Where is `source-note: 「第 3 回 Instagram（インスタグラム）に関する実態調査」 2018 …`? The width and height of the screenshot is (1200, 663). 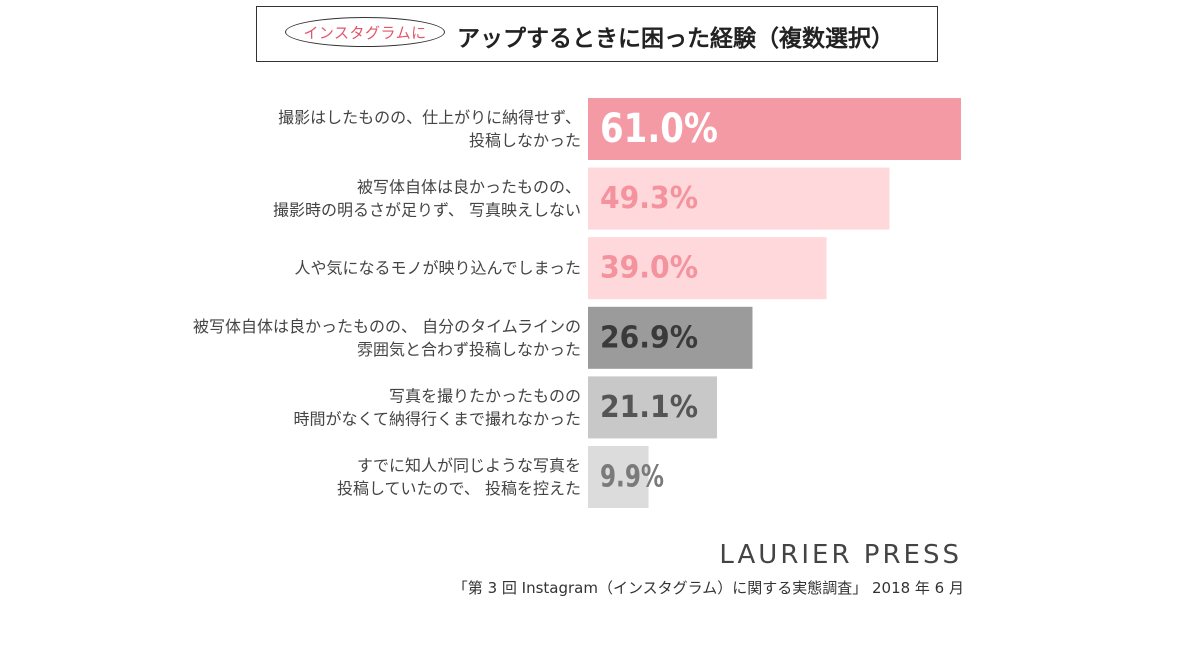
source-note: 「第 3 回 Instagram（インスタグラム）に関する実態調査」 2018 … is located at coordinates (708, 588).